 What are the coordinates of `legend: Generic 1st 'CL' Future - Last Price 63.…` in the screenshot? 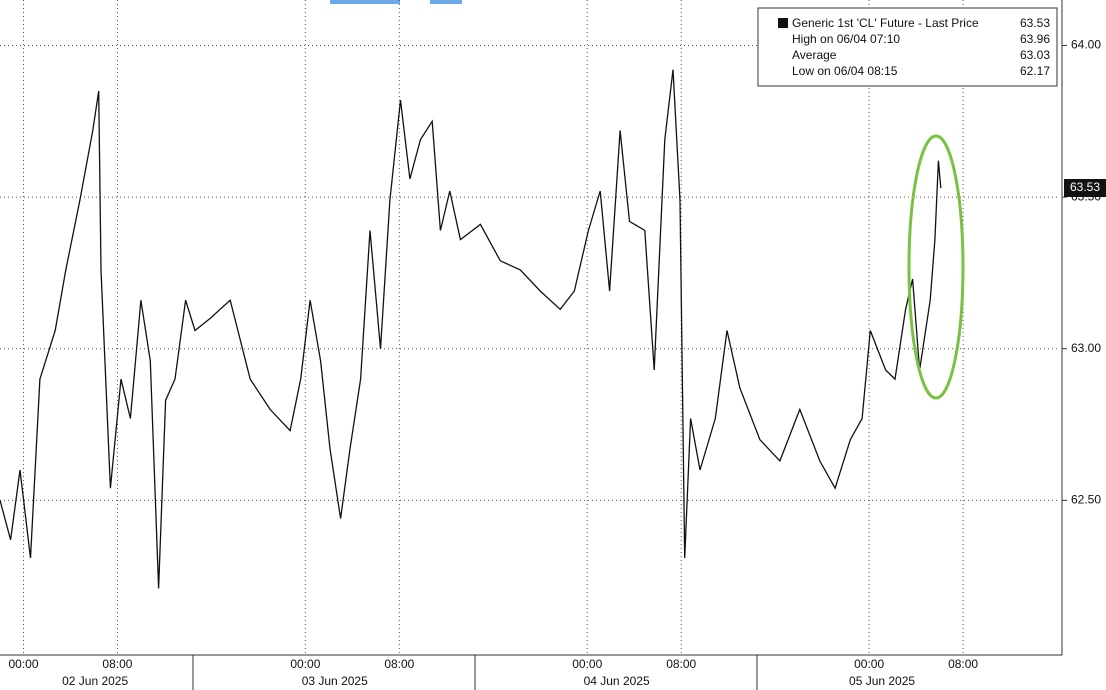 It's located at (907, 47).